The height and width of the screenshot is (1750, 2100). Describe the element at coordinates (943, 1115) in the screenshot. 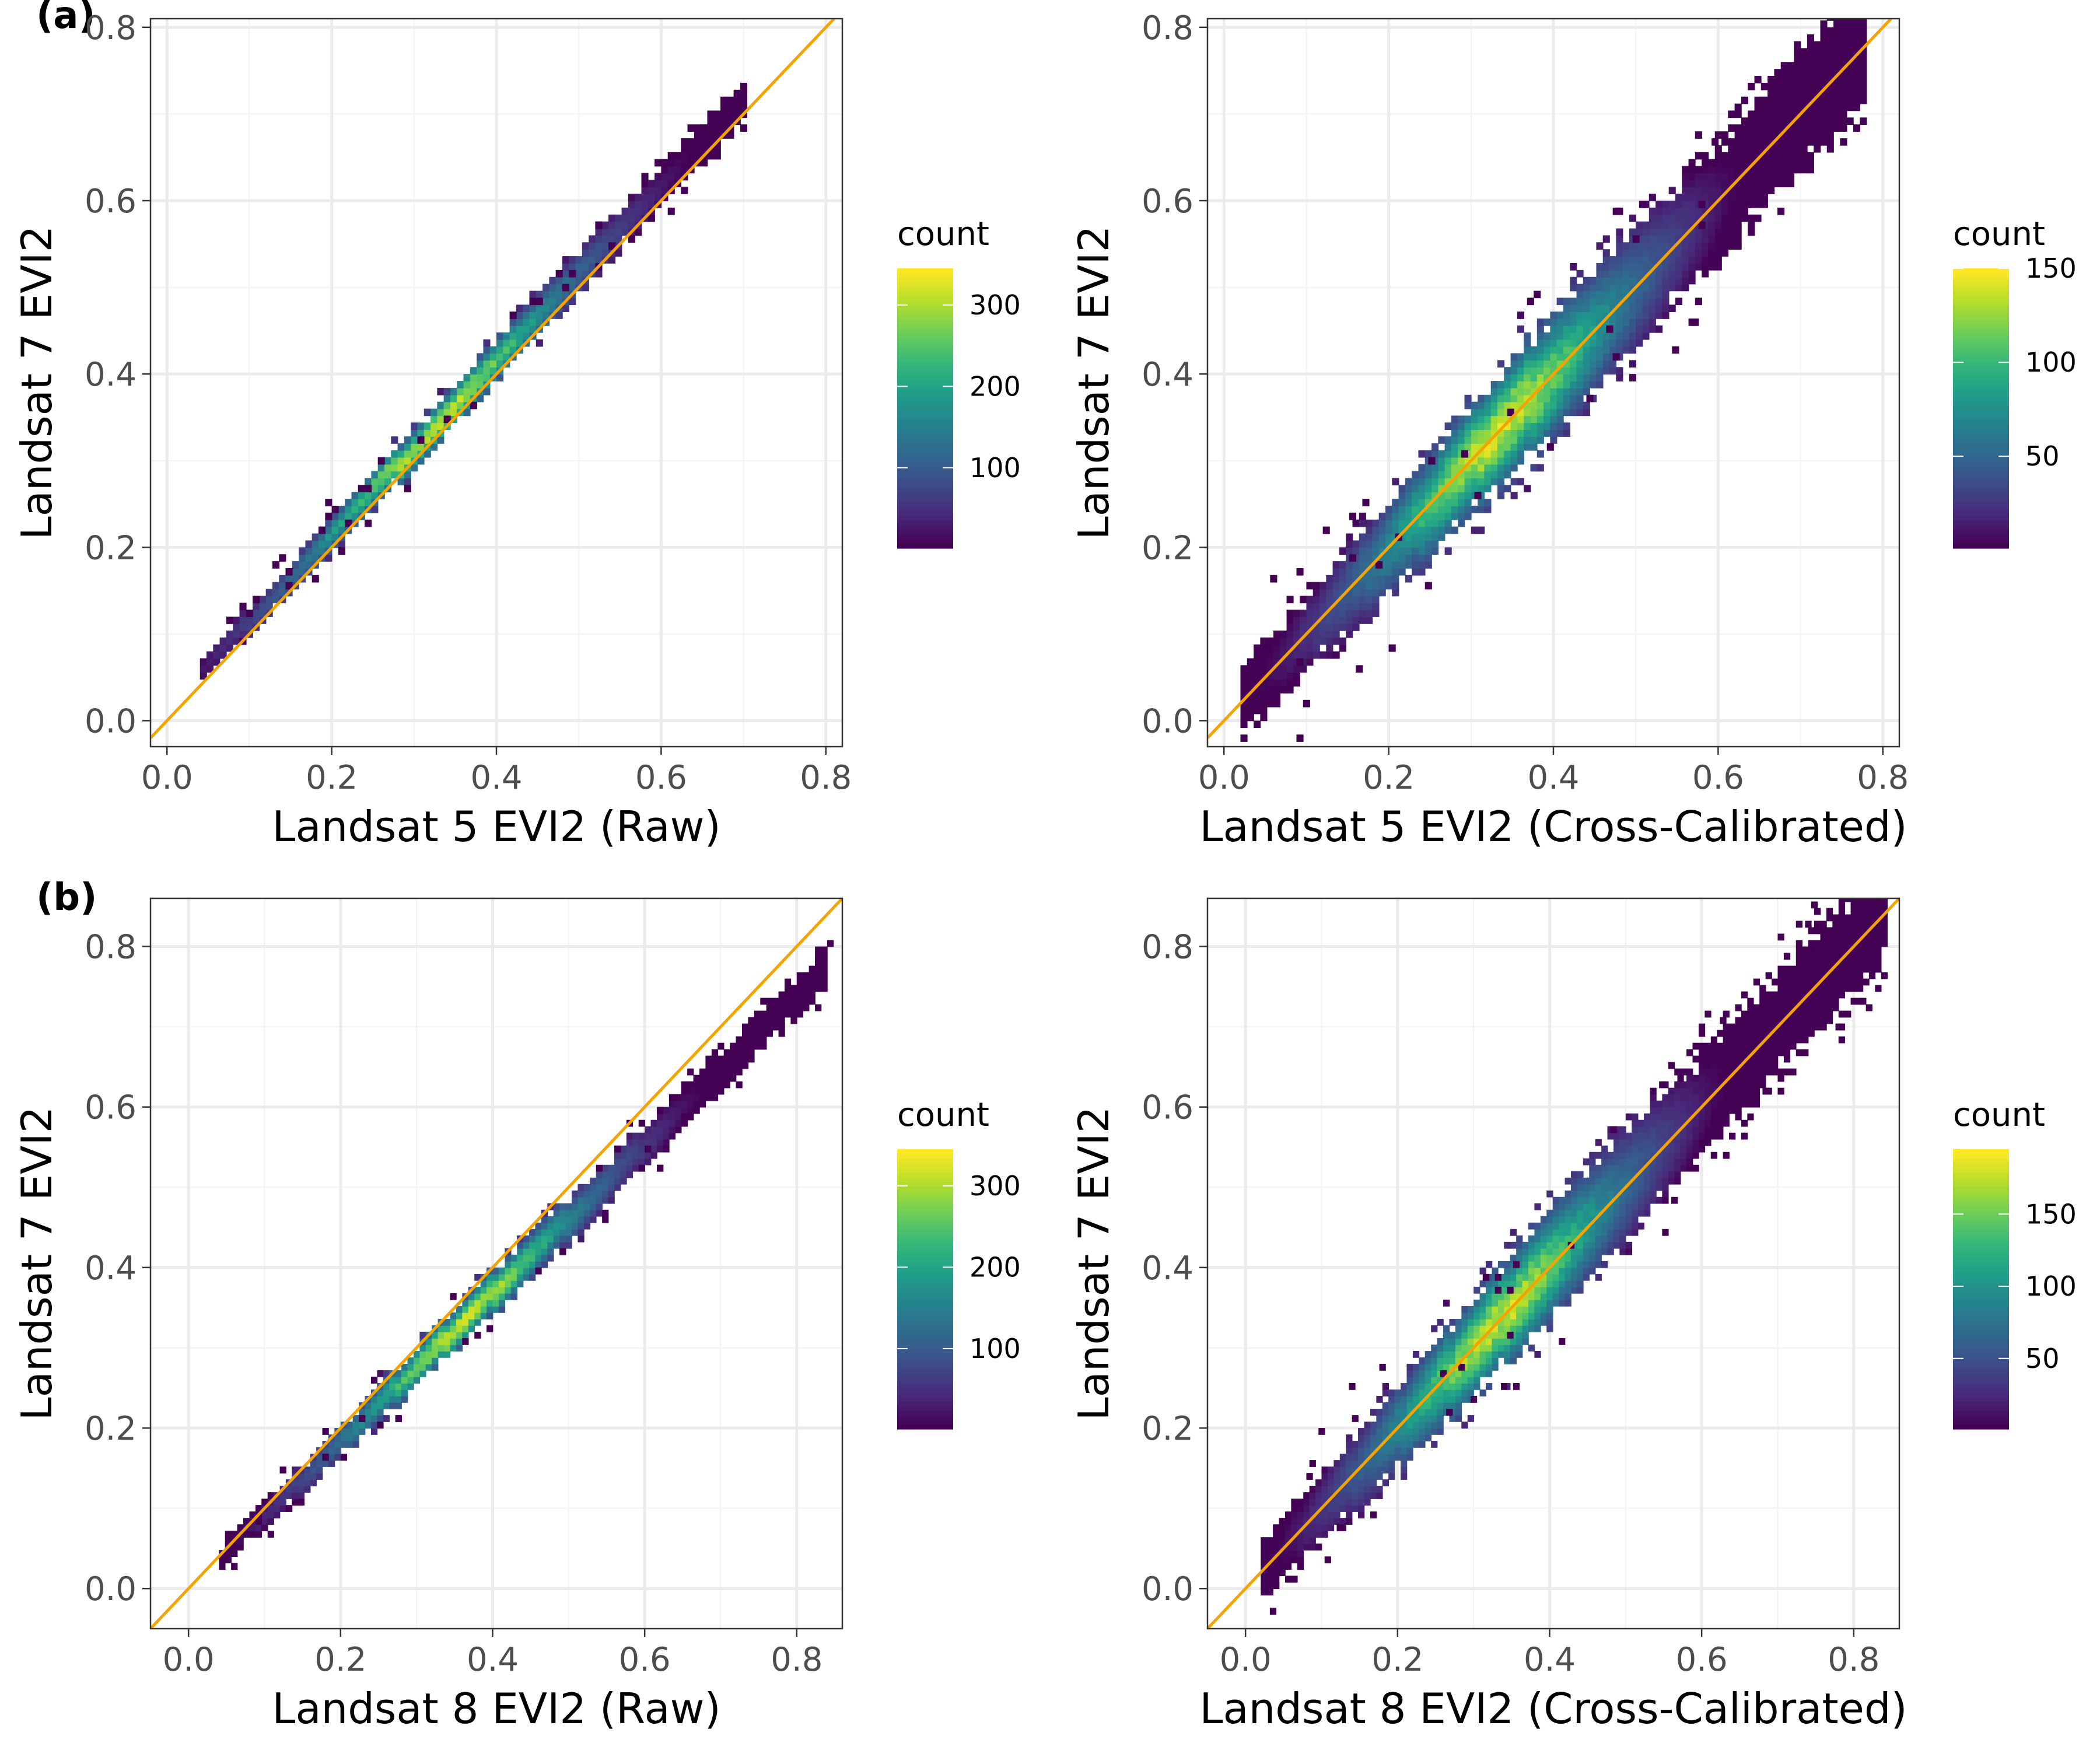

I see `legend-title: count` at that location.